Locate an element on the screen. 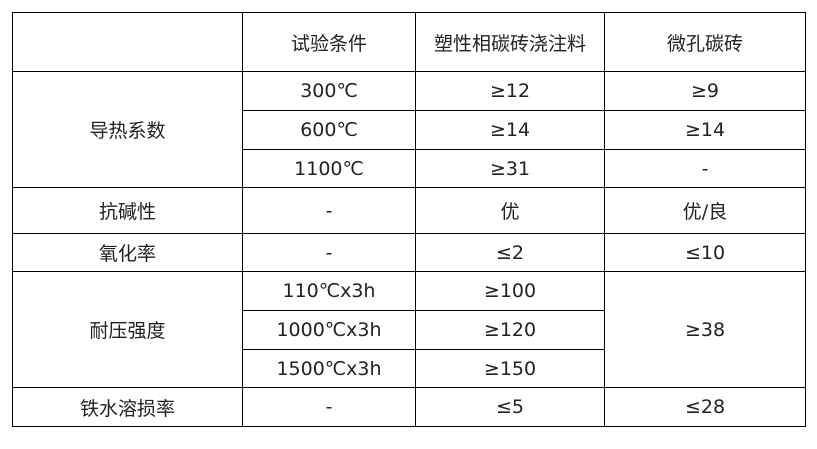  oxidation-label: 氧化率 is located at coordinates (127, 252).